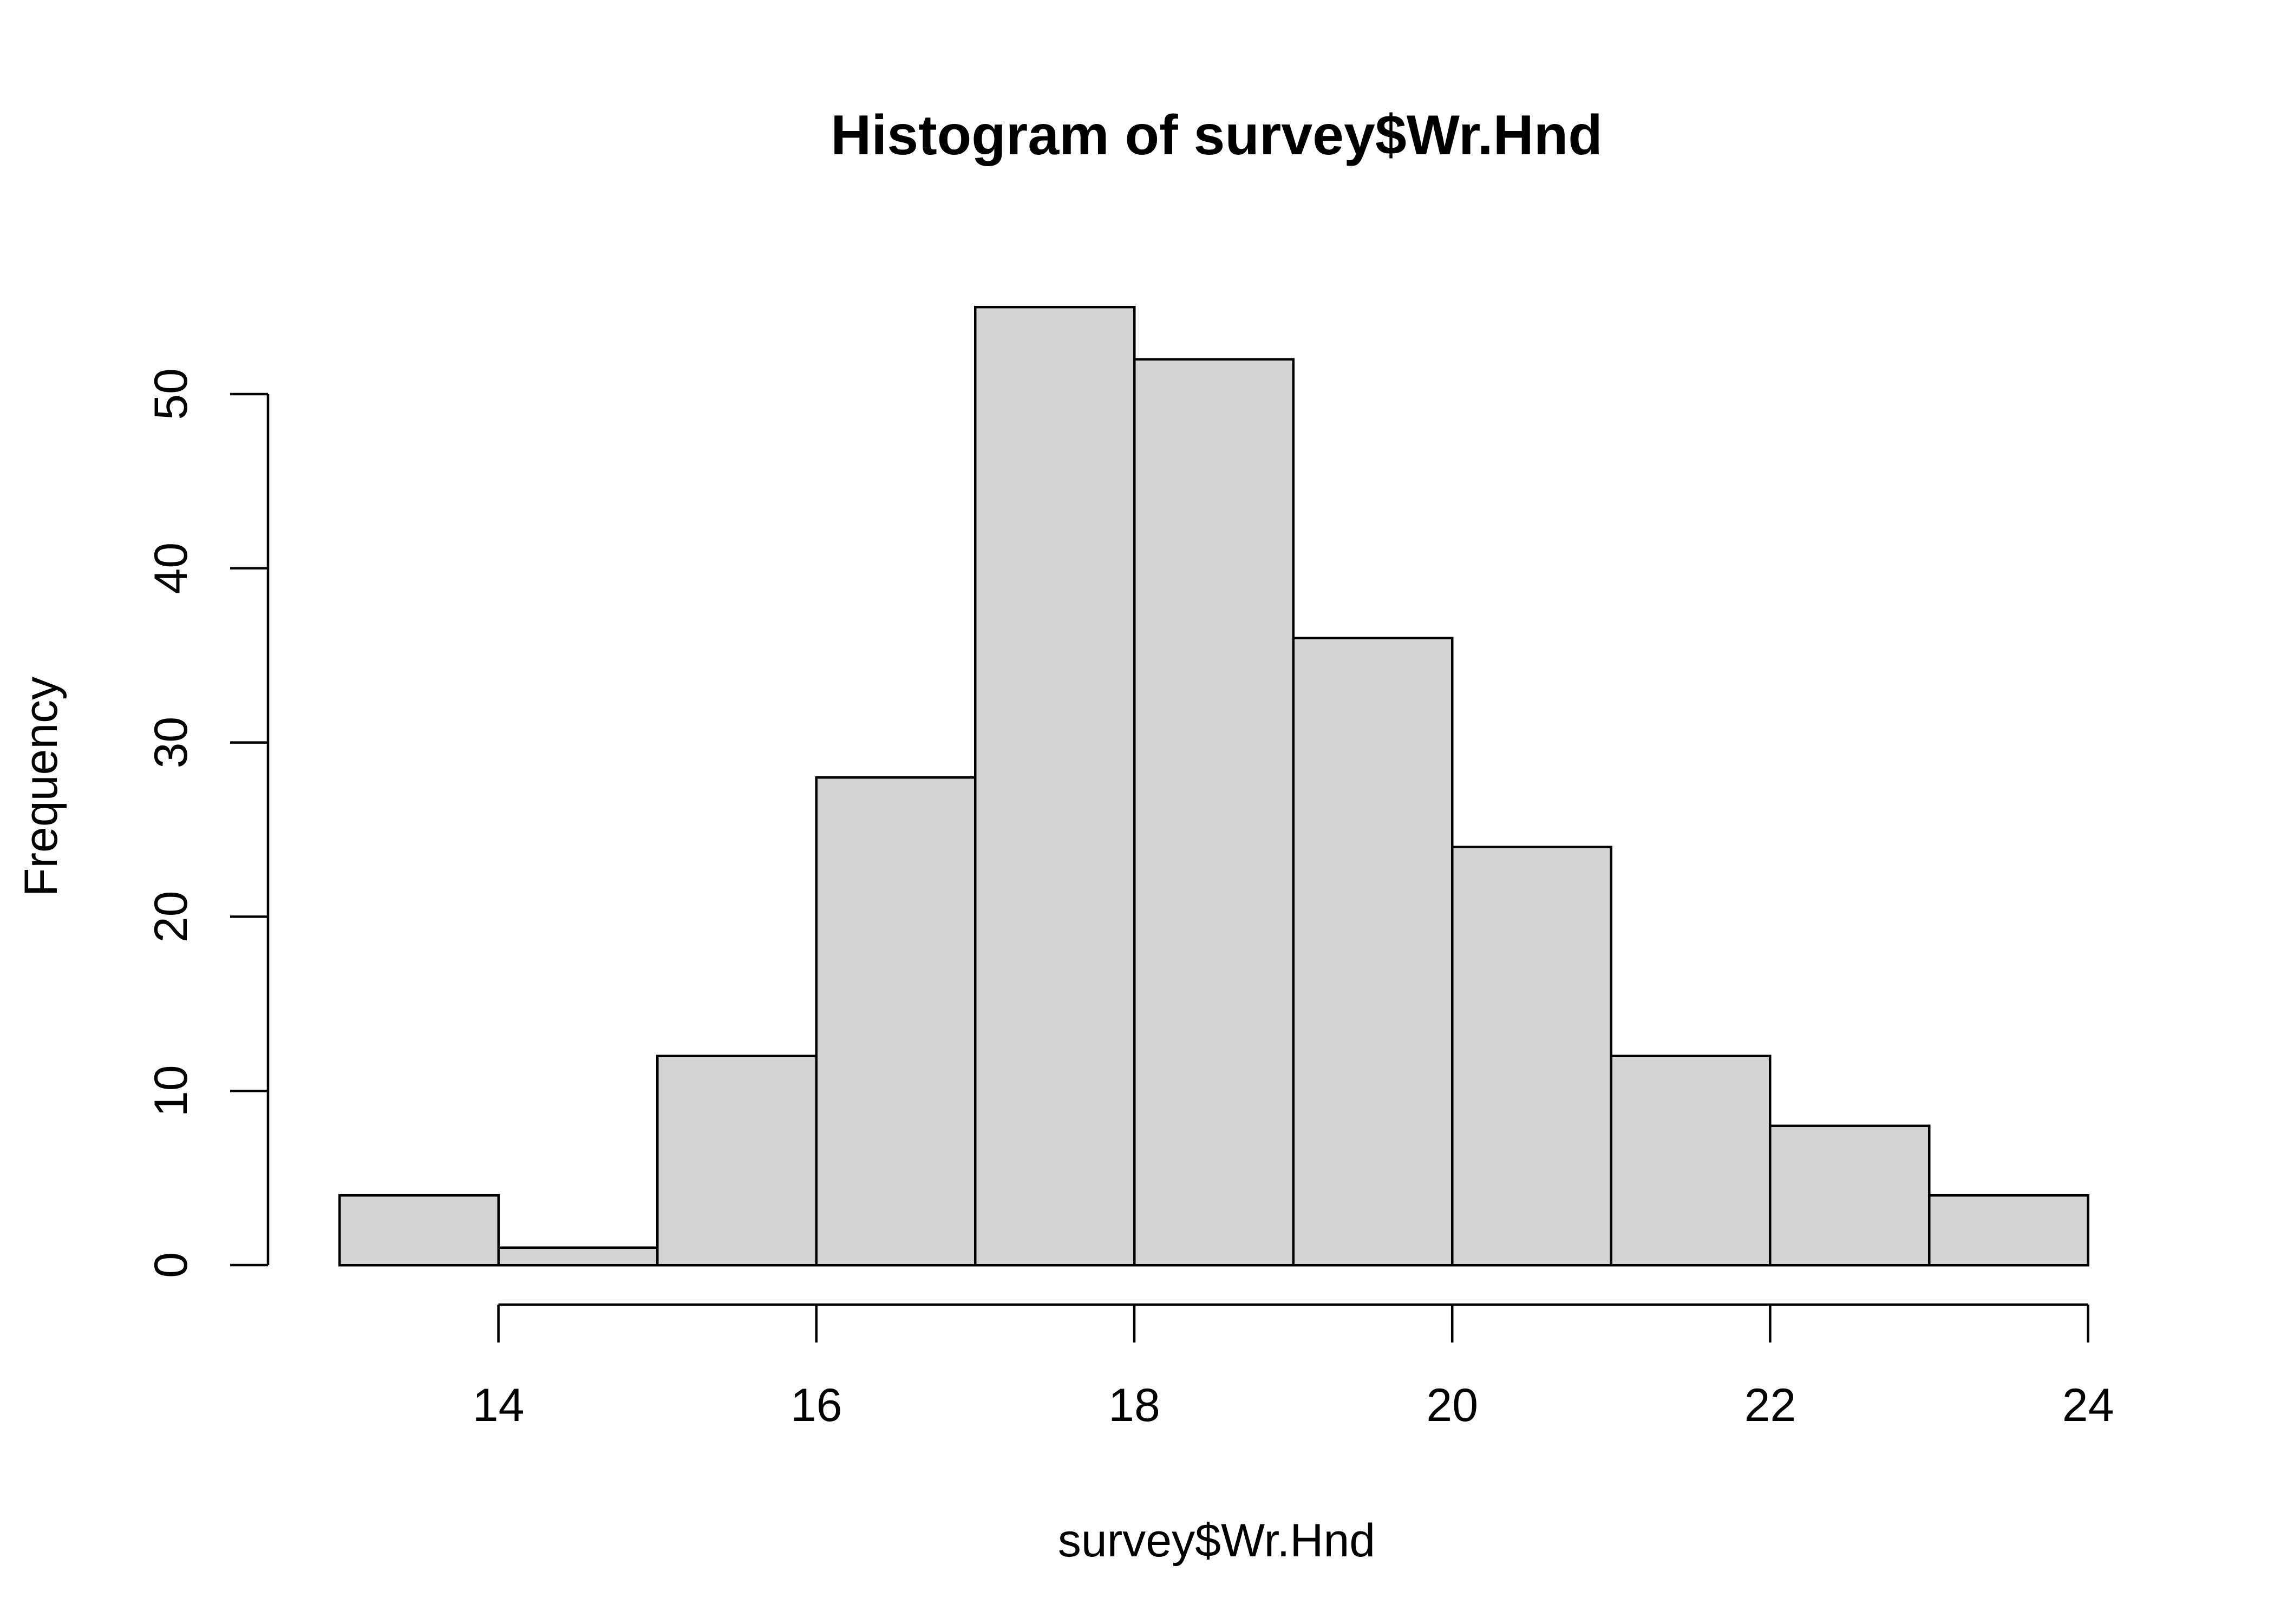 This screenshot has height=1624, width=2274. Describe the element at coordinates (1294, 1367) in the screenshot. I see `x-axis: 14 16 18 20 22 24` at that location.